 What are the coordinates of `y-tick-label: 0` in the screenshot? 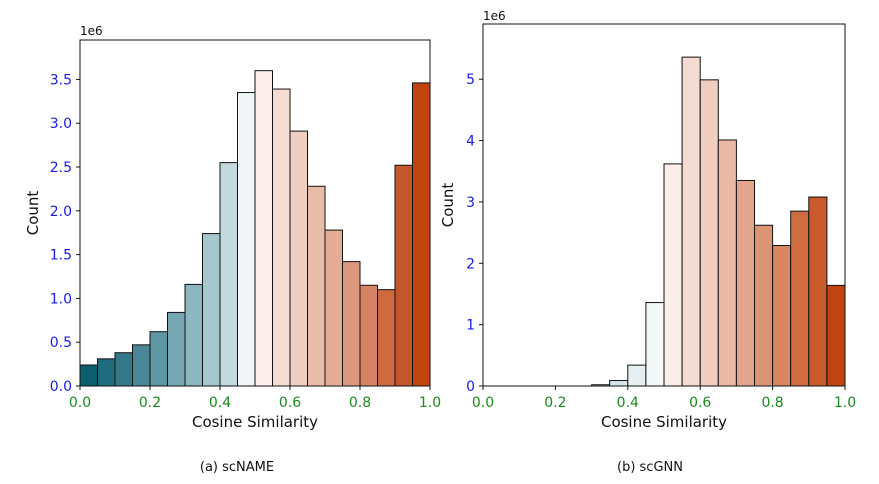 It's located at (470, 387).